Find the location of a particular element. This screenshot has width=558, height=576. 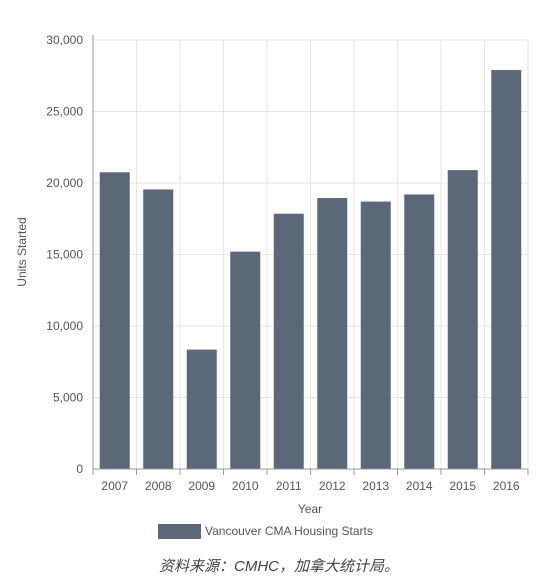

legend-label: Vancouver CMA Housing Starts is located at coordinates (289, 531).